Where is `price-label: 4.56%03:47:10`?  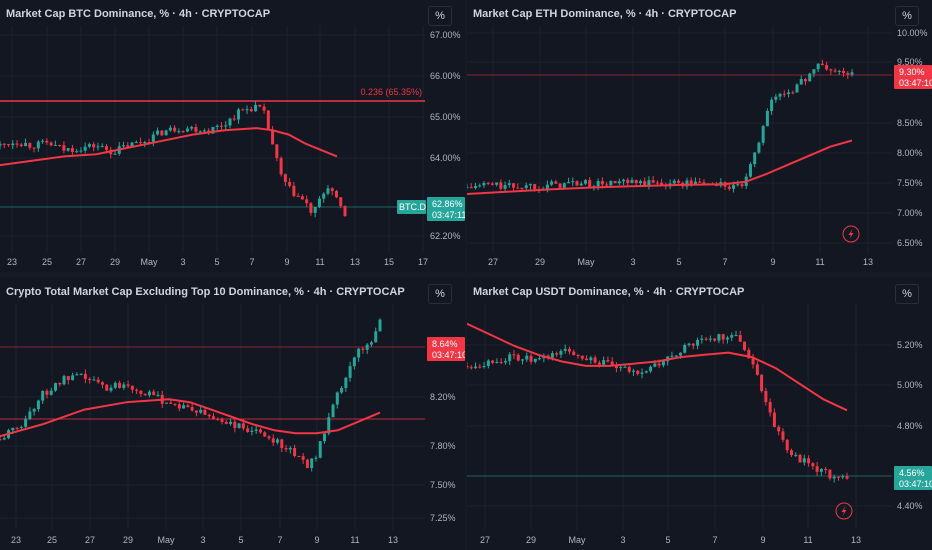 price-label: 4.56%03:47:10 is located at coordinates (913, 478).